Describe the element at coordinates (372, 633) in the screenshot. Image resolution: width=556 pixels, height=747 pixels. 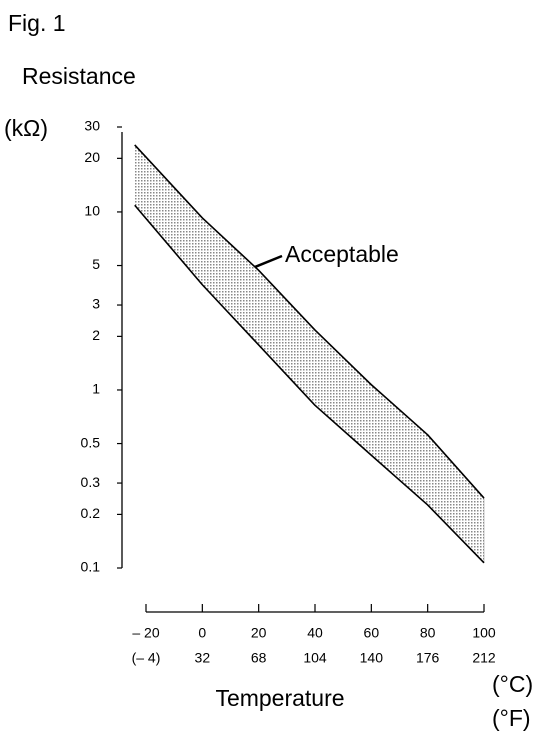
I see `x-tick-label: 60` at that location.